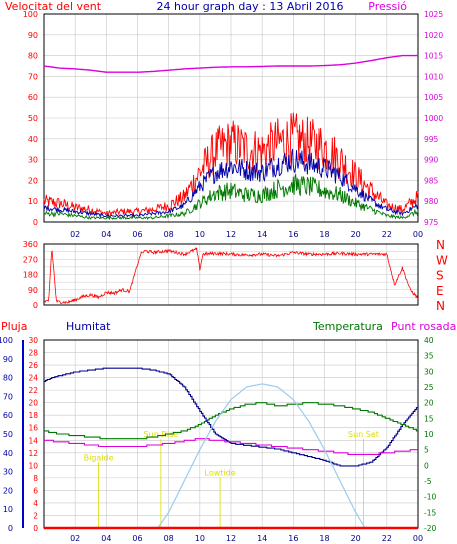 This screenshot has width=457, height=544. I want to click on direction-y-tick-label: 270, so click(30, 259).